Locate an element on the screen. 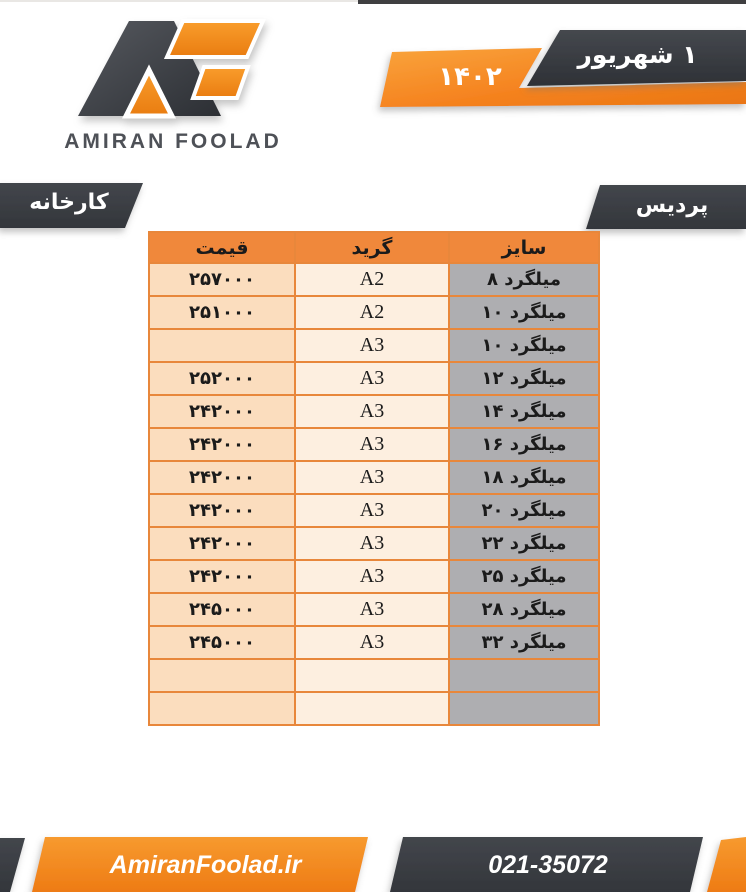 The width and height of the screenshot is (746, 892). logo-a-counter-triangle is located at coordinates (149, 91).